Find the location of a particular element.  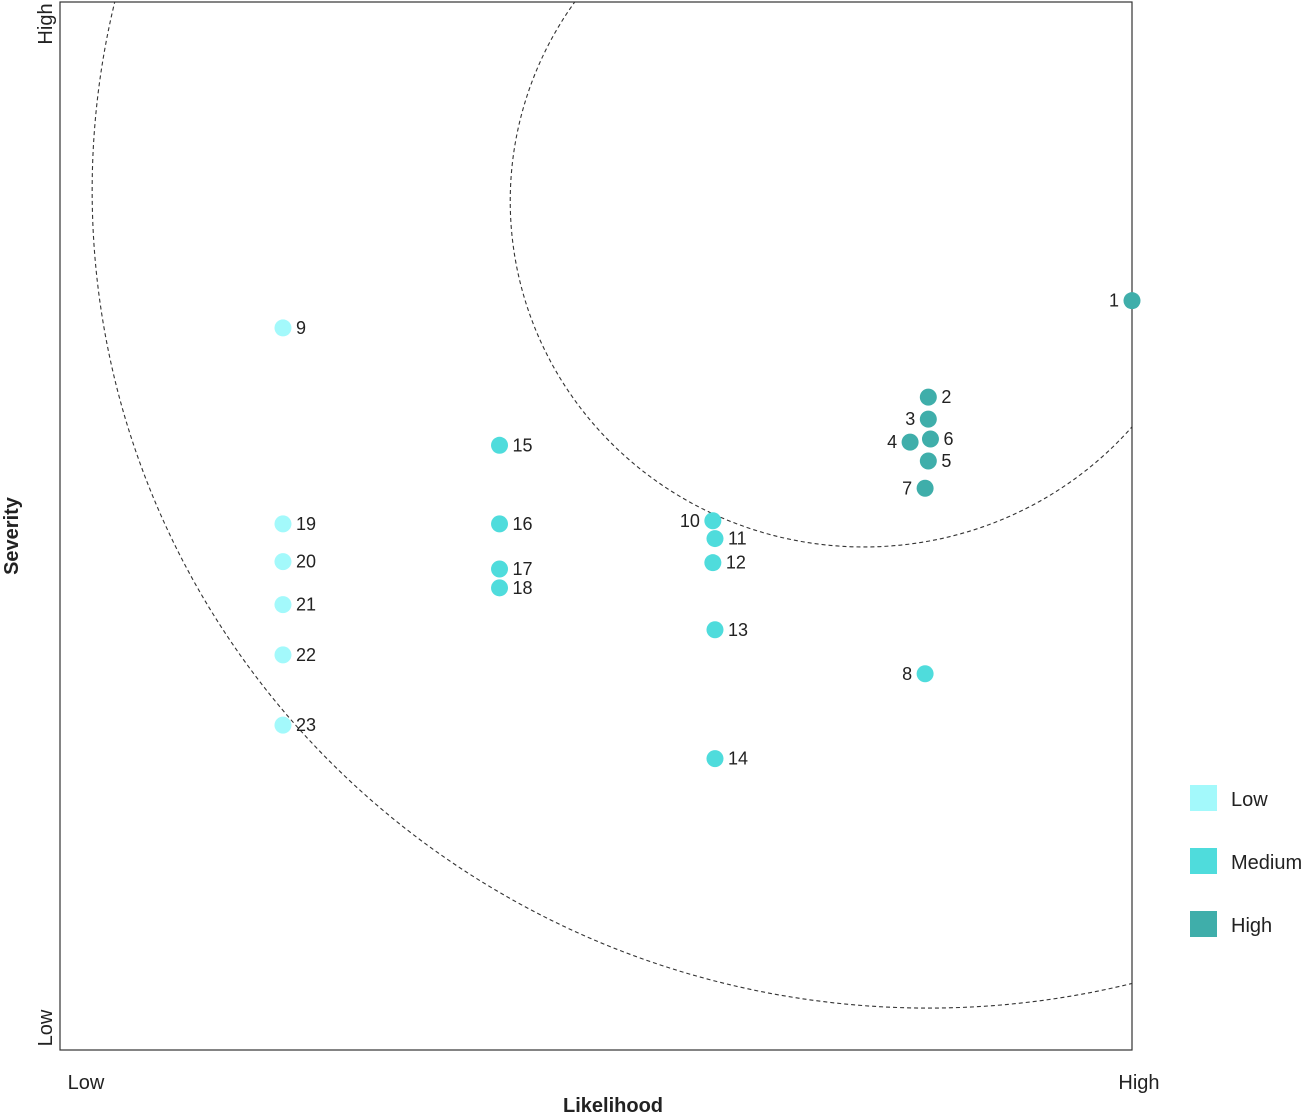

risk-point-label-11: 11 is located at coordinates (737, 539).